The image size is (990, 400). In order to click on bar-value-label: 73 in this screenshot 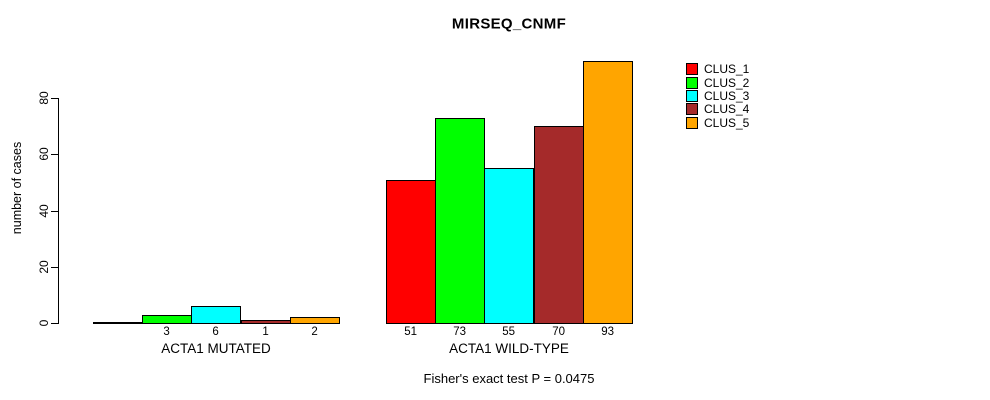, I will do `click(459, 332)`.